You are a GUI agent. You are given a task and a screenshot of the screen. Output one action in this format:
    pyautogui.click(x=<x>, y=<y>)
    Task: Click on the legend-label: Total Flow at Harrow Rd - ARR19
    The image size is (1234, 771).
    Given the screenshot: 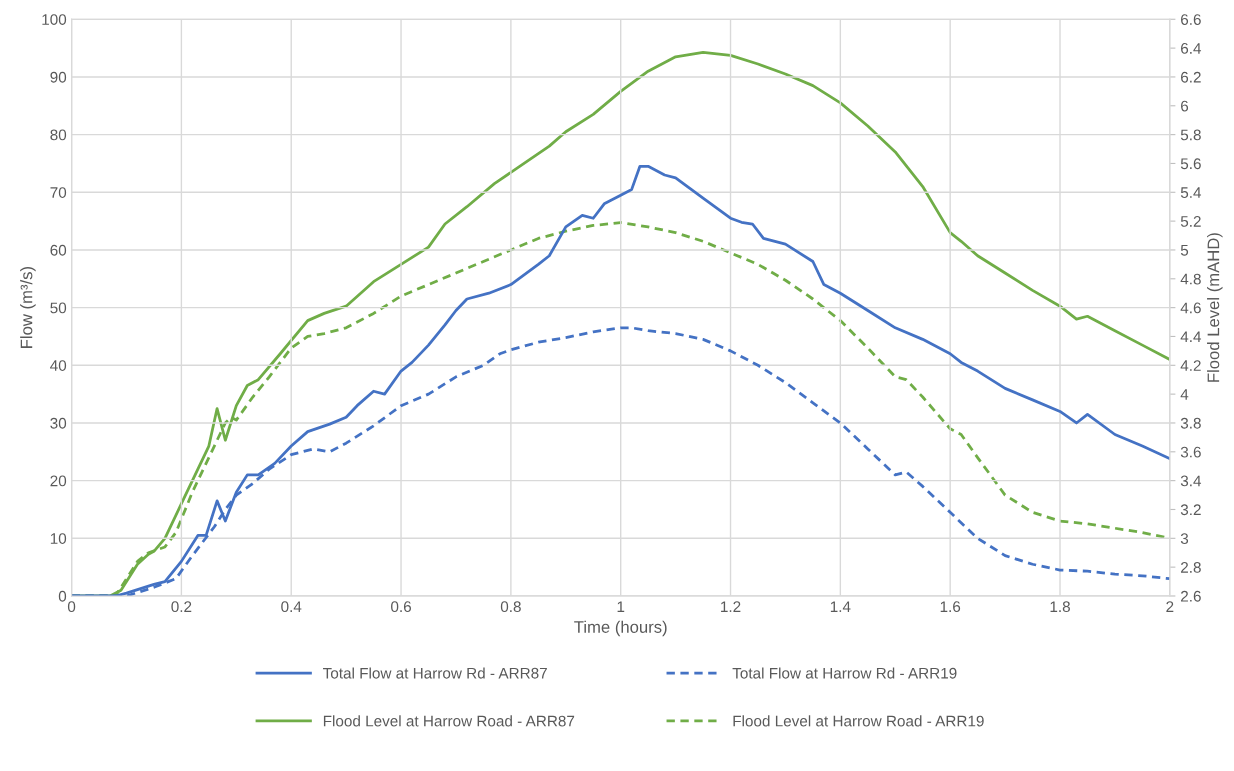 What is the action you would take?
    pyautogui.click(x=844, y=673)
    